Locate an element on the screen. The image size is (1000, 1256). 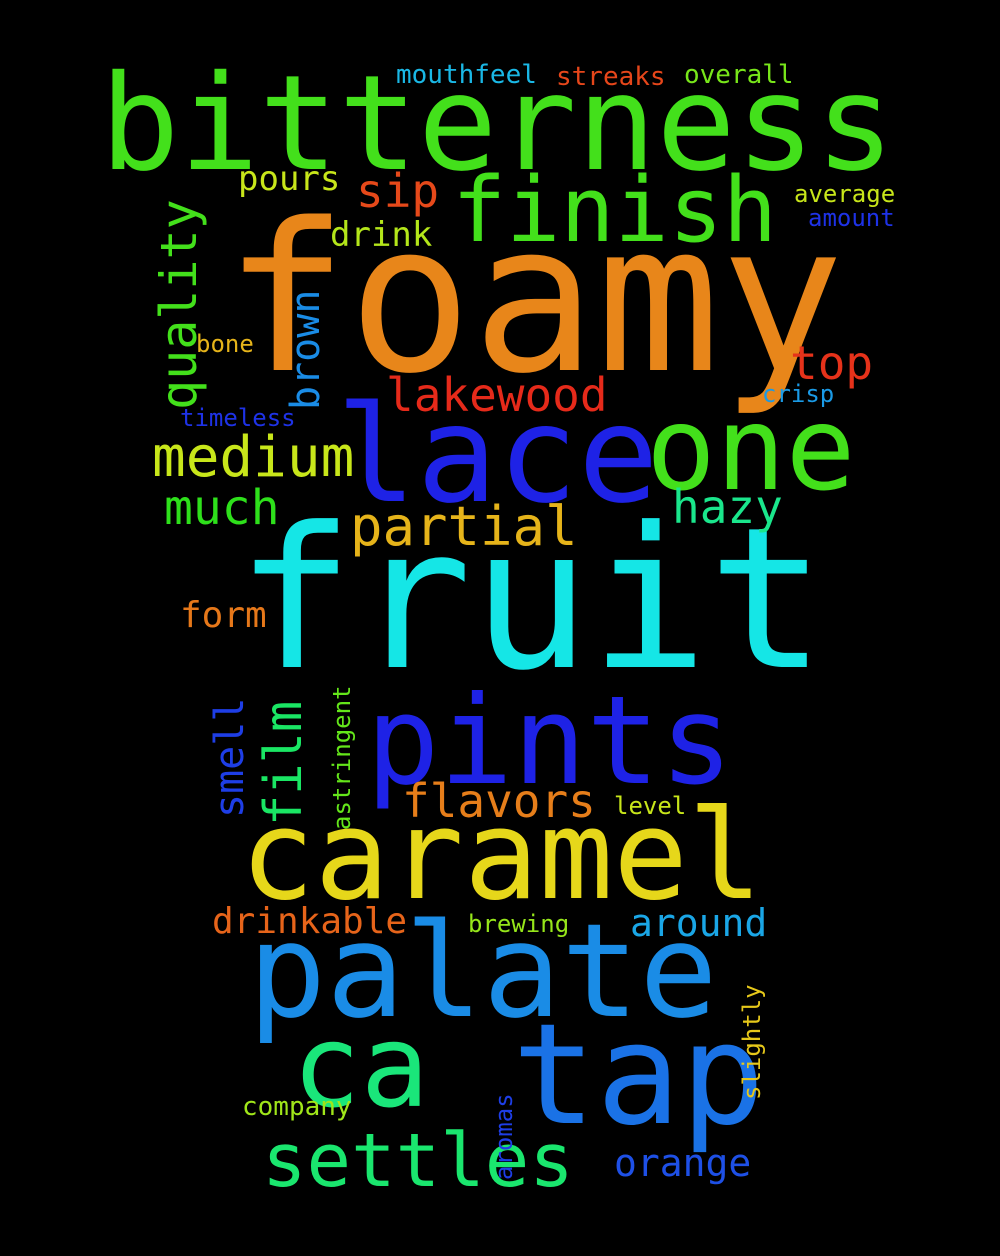
word-drink: drink is located at coordinates (381, 235).